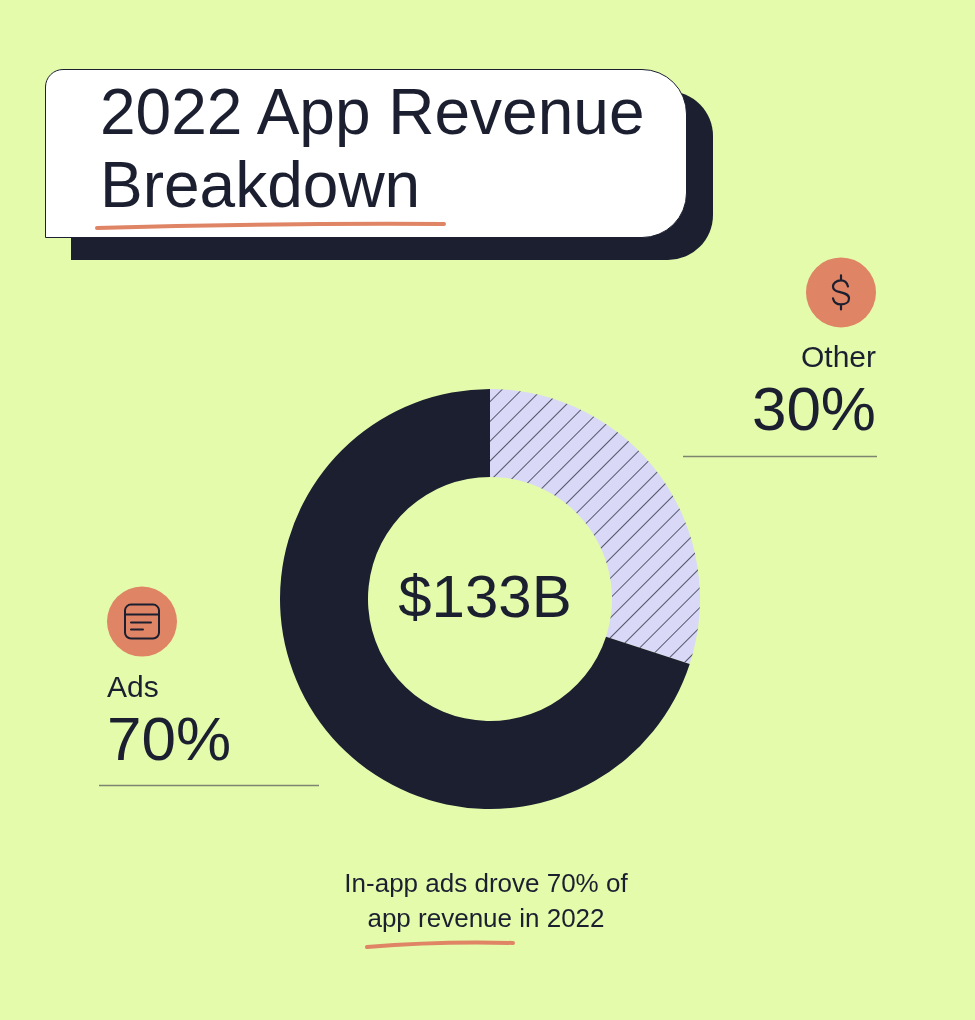 Image resolution: width=975 pixels, height=1020 pixels. Describe the element at coordinates (373, 149) in the screenshot. I see `chart-title: 2022 App Revenue Breakdown` at that location.